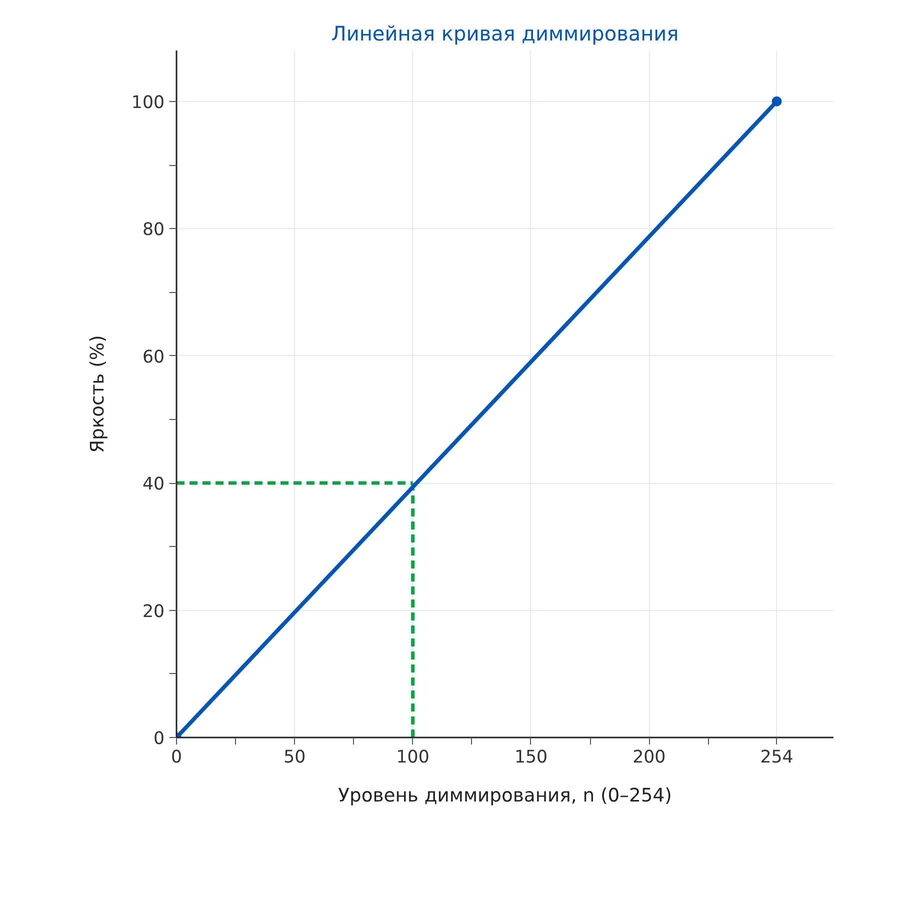 The height and width of the screenshot is (920, 920). I want to click on y-axis-title: Яркость (%), so click(97, 394).